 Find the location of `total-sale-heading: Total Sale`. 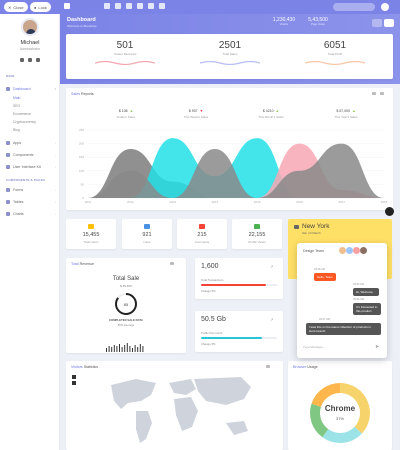

total-sale-heading: Total Sale is located at coordinates (126, 279).